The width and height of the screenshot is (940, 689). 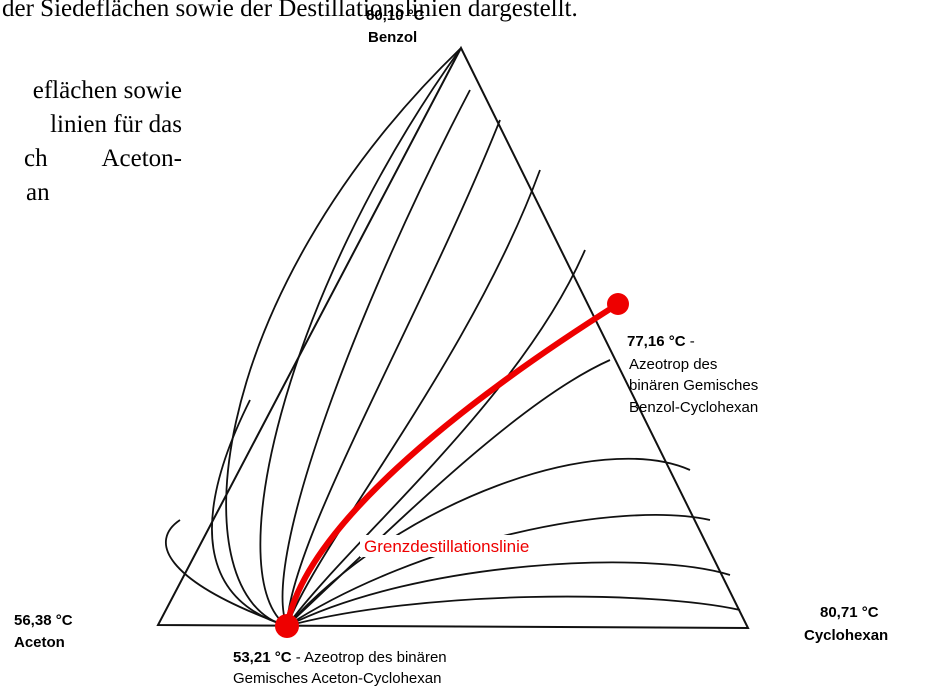 What do you see at coordinates (116, 124) in the screenshot?
I see `side-text: linien für das` at bounding box center [116, 124].